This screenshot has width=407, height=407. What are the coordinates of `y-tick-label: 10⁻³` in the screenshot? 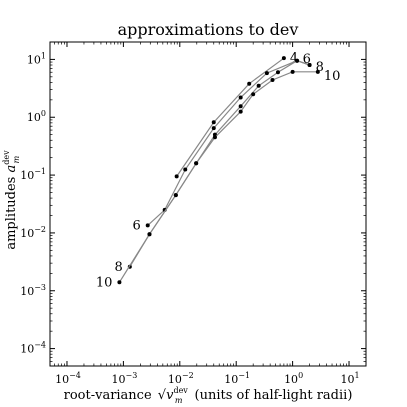 It's located at (33, 290).